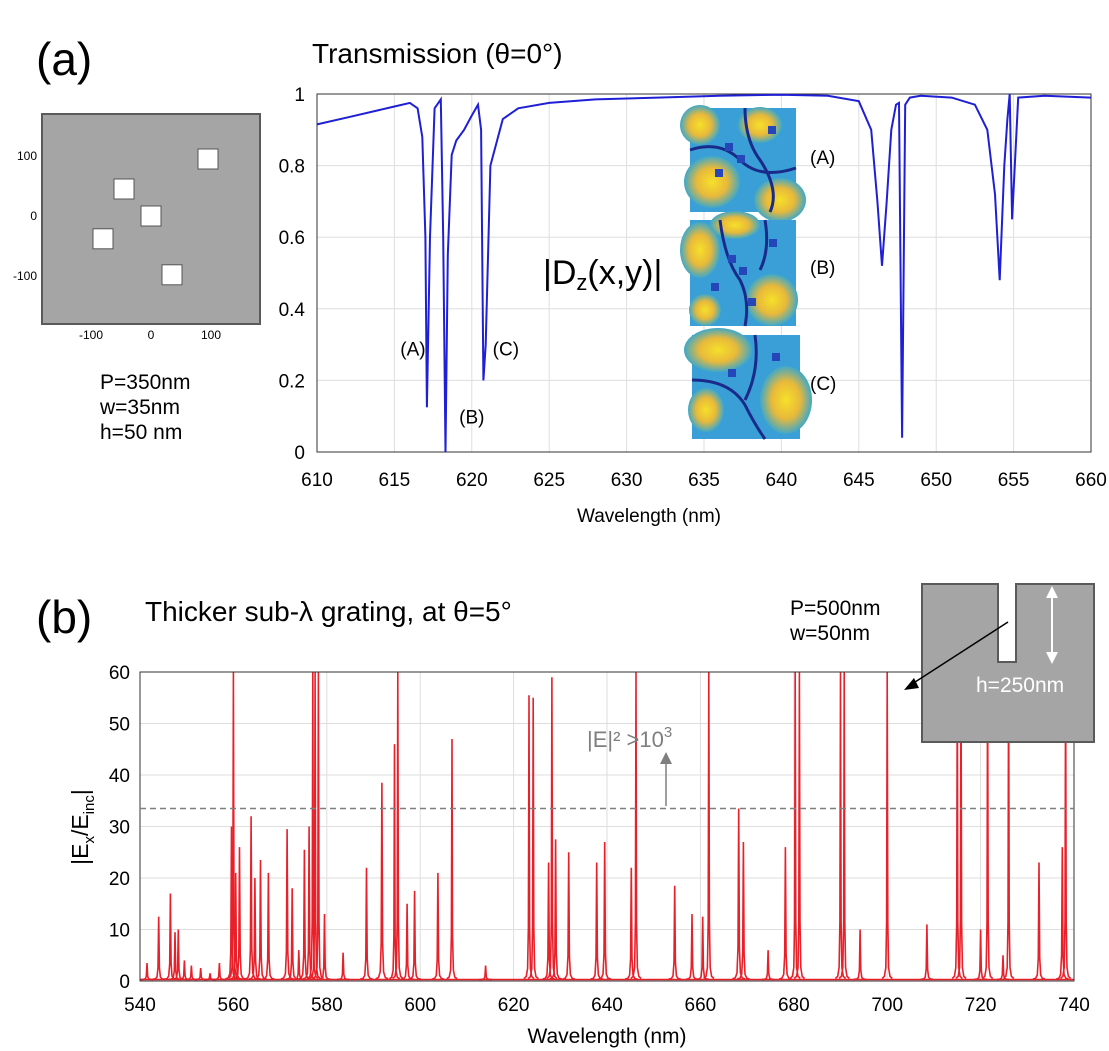 This screenshot has width=1109, height=1051. What do you see at coordinates (292, 310) in the screenshot?
I see `y-tick-label: 0.4` at bounding box center [292, 310].